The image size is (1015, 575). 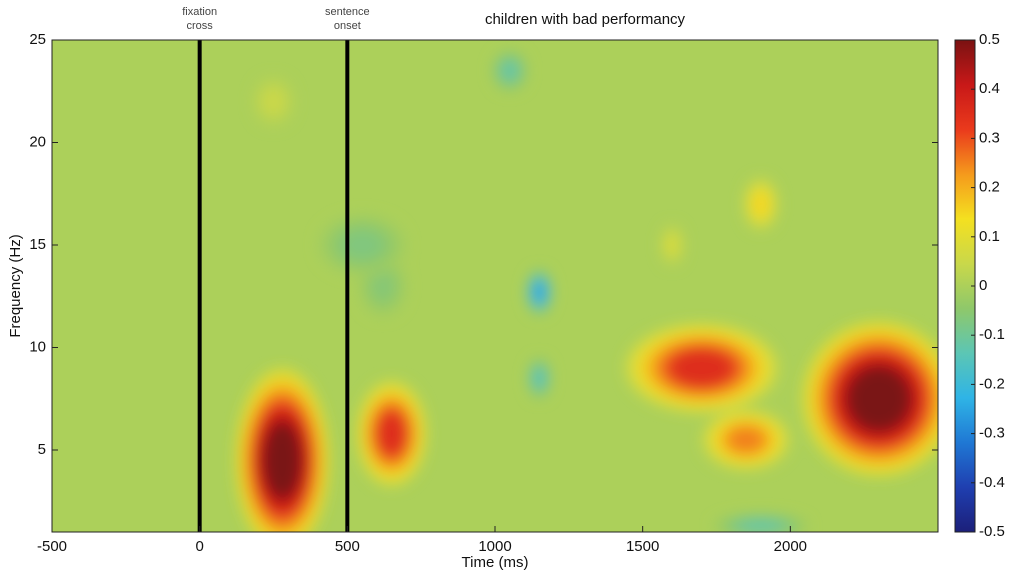 What do you see at coordinates (989, 137) in the screenshot?
I see `colorbar-tick-label: 0.3` at bounding box center [989, 137].